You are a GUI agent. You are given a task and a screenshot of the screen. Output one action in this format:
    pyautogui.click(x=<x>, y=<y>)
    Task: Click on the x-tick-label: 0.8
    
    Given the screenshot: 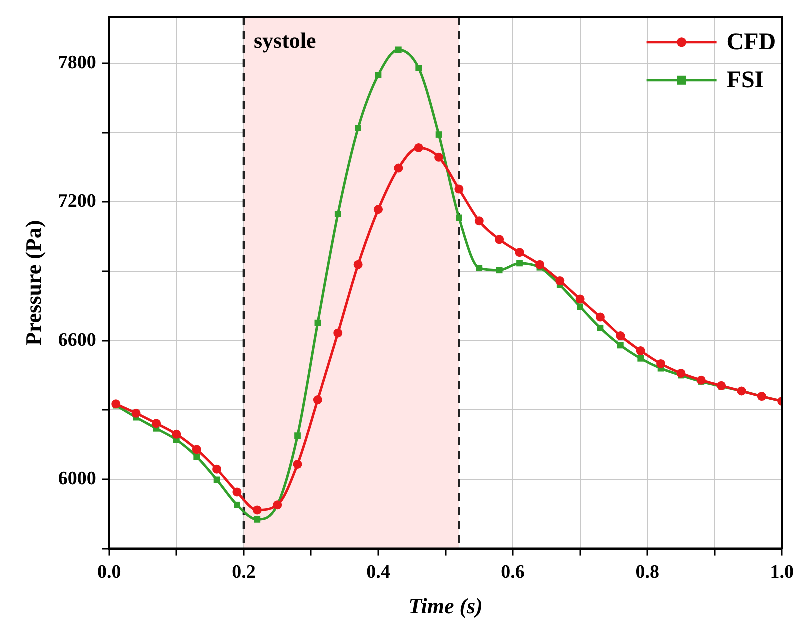 What is the action you would take?
    pyautogui.click(x=648, y=573)
    